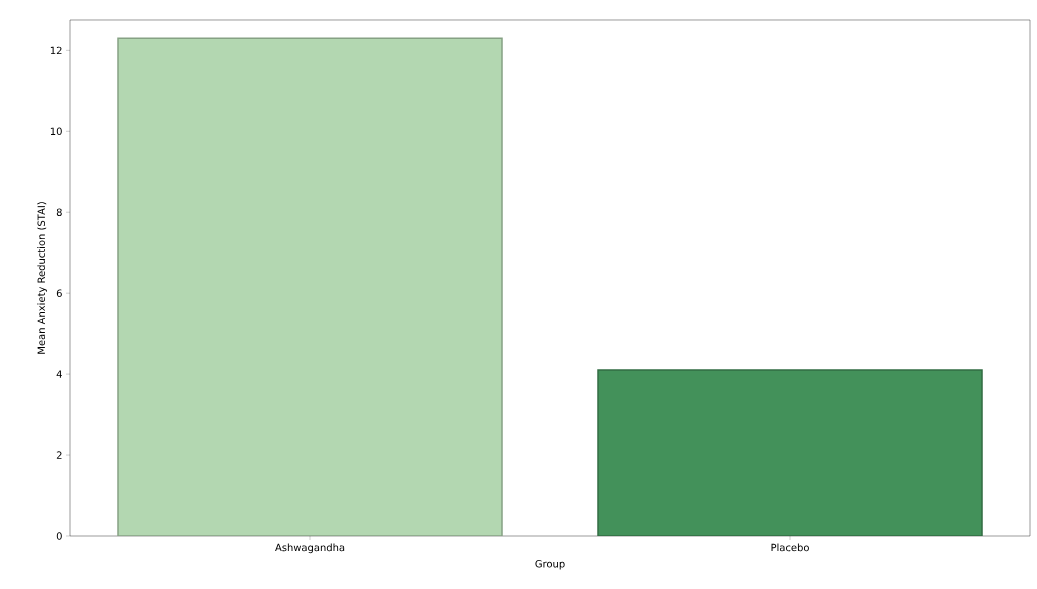 This screenshot has width=1037, height=589. What do you see at coordinates (550, 564) in the screenshot?
I see `x-axis-title: Group` at bounding box center [550, 564].